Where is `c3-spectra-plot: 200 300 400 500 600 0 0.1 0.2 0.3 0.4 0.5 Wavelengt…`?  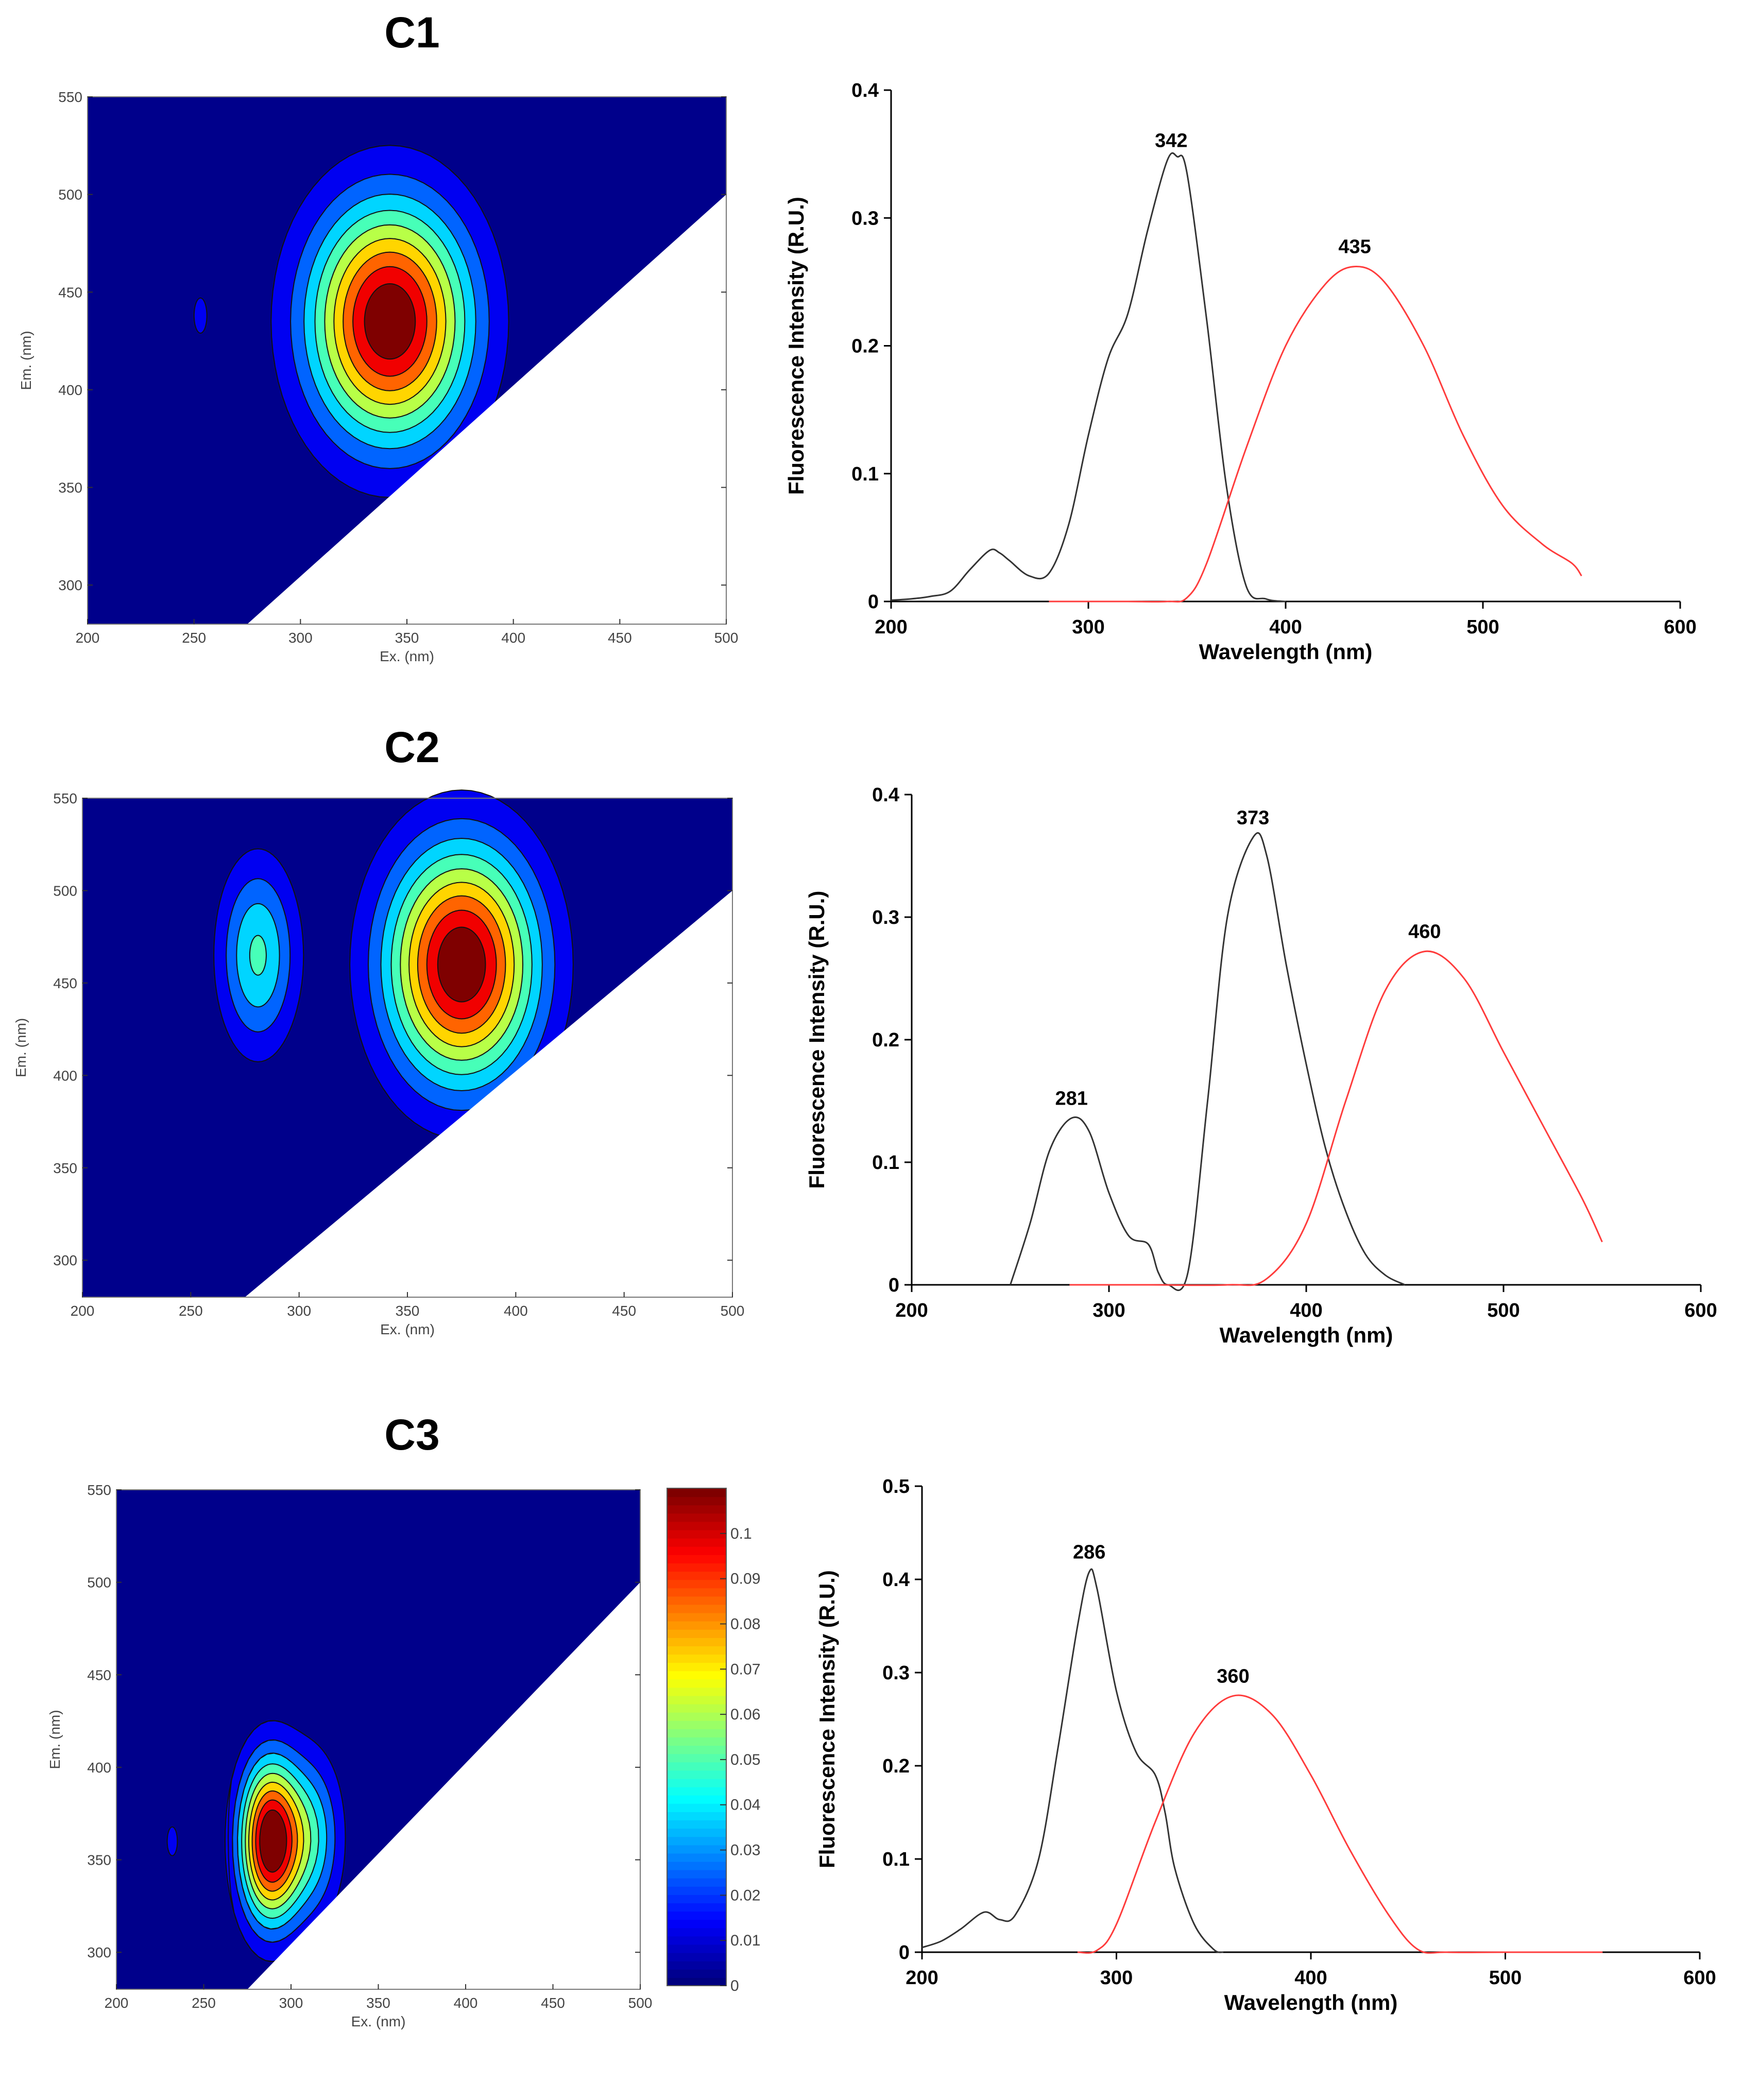
c3-spectra-plot: 200 300 400 500 600 0 0.1 0.2 0.3 0.4 0.5 Wavelengt… is located at coordinates (1265, 1745).